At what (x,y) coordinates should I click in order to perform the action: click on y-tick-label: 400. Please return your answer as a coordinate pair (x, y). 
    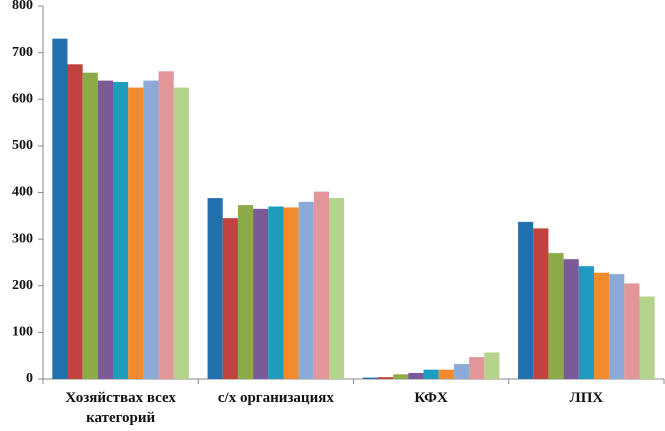
    Looking at the image, I should click on (22, 192).